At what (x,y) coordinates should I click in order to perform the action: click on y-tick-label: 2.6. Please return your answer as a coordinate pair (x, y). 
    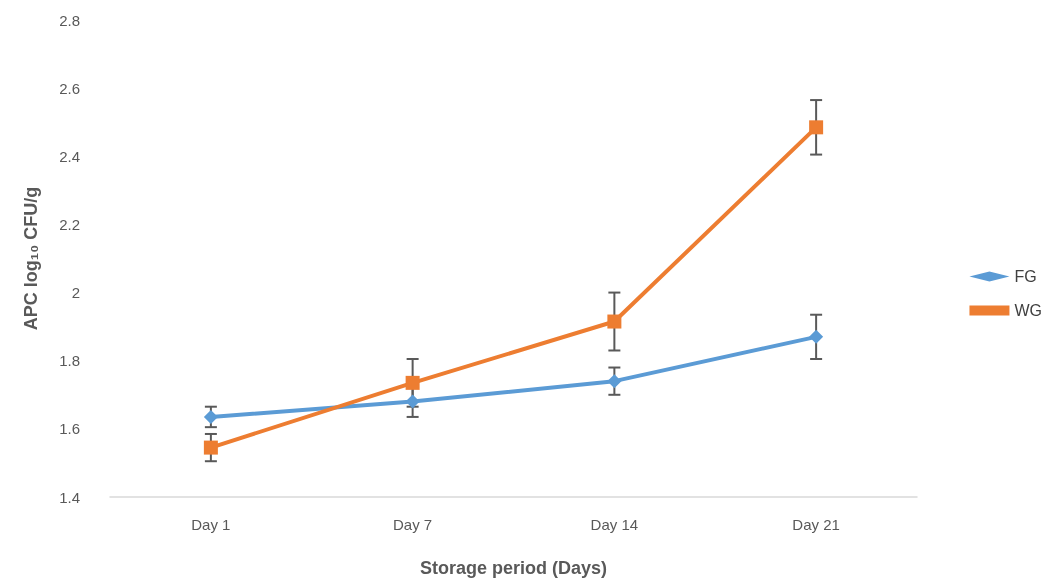
    Looking at the image, I should click on (69, 88).